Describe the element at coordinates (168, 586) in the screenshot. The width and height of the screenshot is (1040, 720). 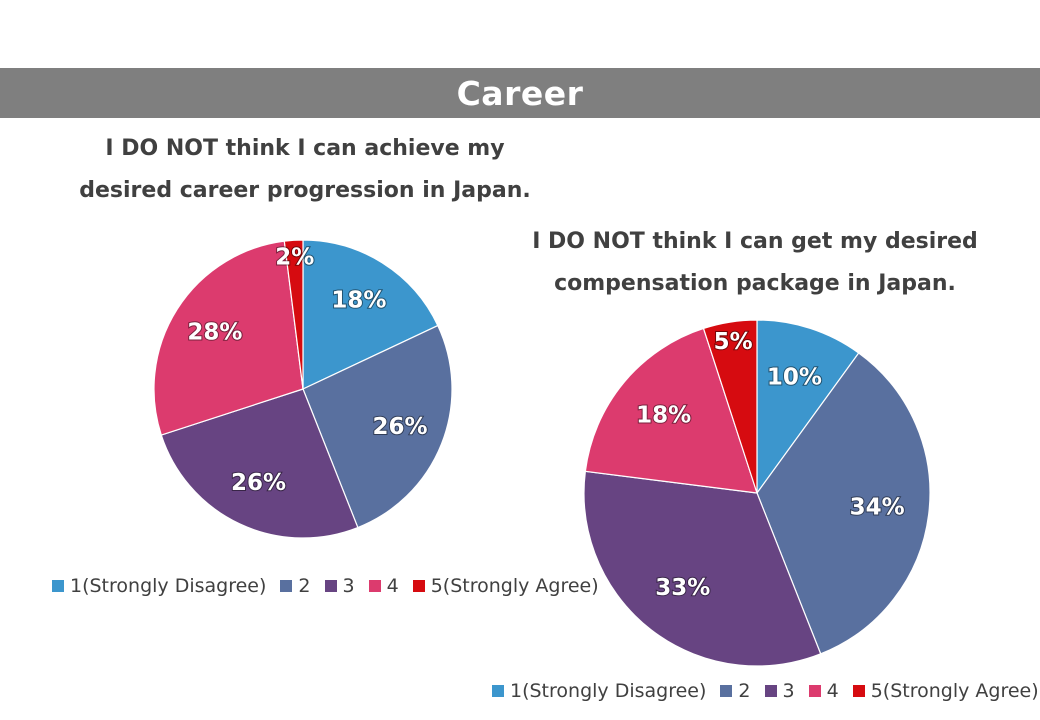
I see `chart-1-legend-label-1: 1(Strongly Disagree)` at that location.